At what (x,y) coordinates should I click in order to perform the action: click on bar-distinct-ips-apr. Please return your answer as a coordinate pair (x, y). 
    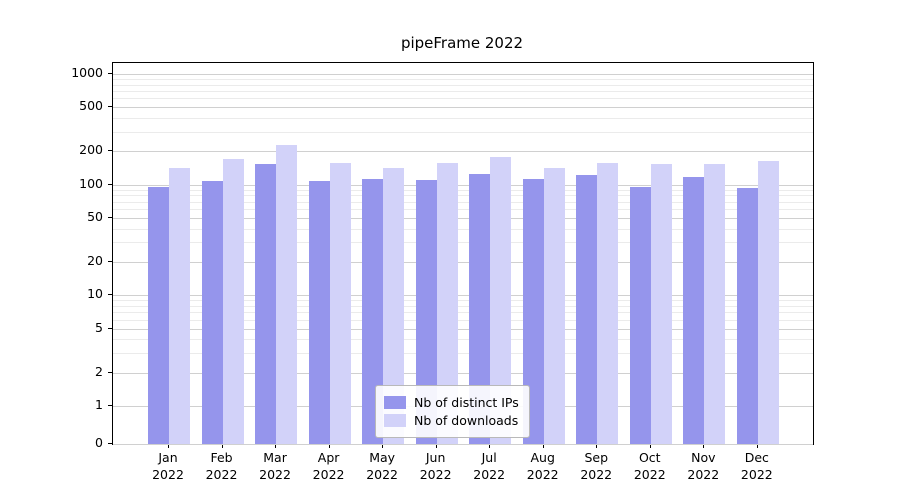
    Looking at the image, I should click on (319, 312).